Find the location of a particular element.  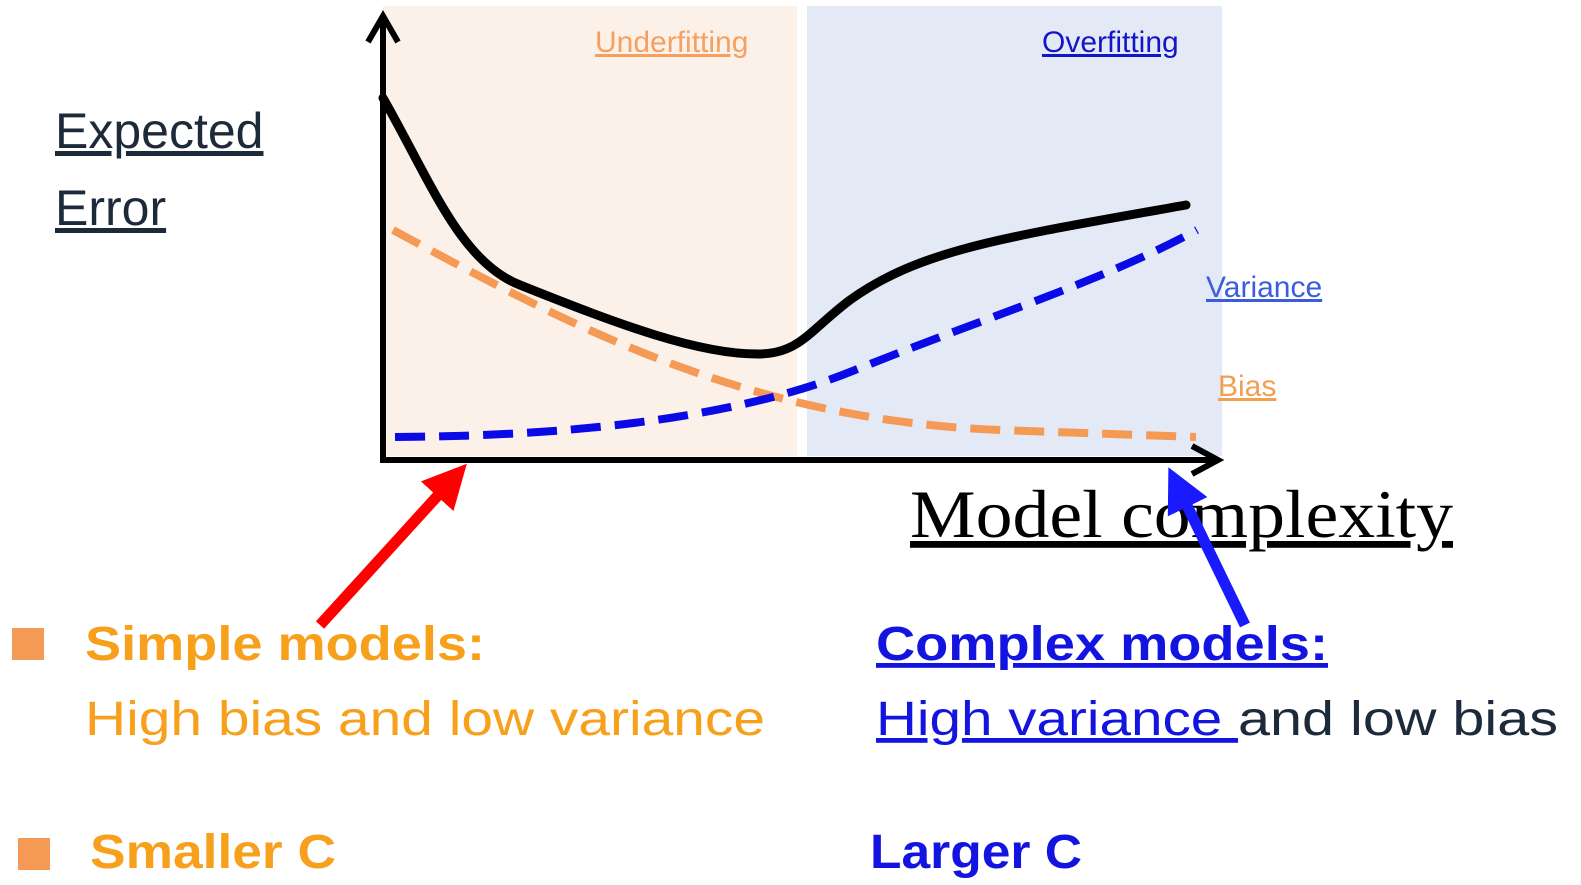

underfitting-label: Underfitting is located at coordinates (671, 42).